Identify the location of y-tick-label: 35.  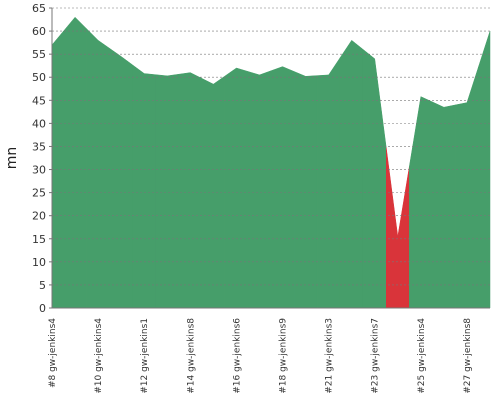
(39, 146).